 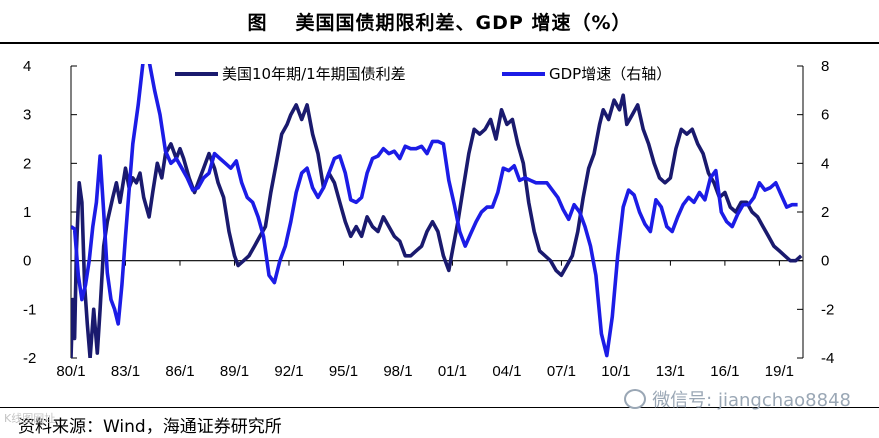 What do you see at coordinates (825, 261) in the screenshot?
I see `y-right-tick-label: 0` at bounding box center [825, 261].